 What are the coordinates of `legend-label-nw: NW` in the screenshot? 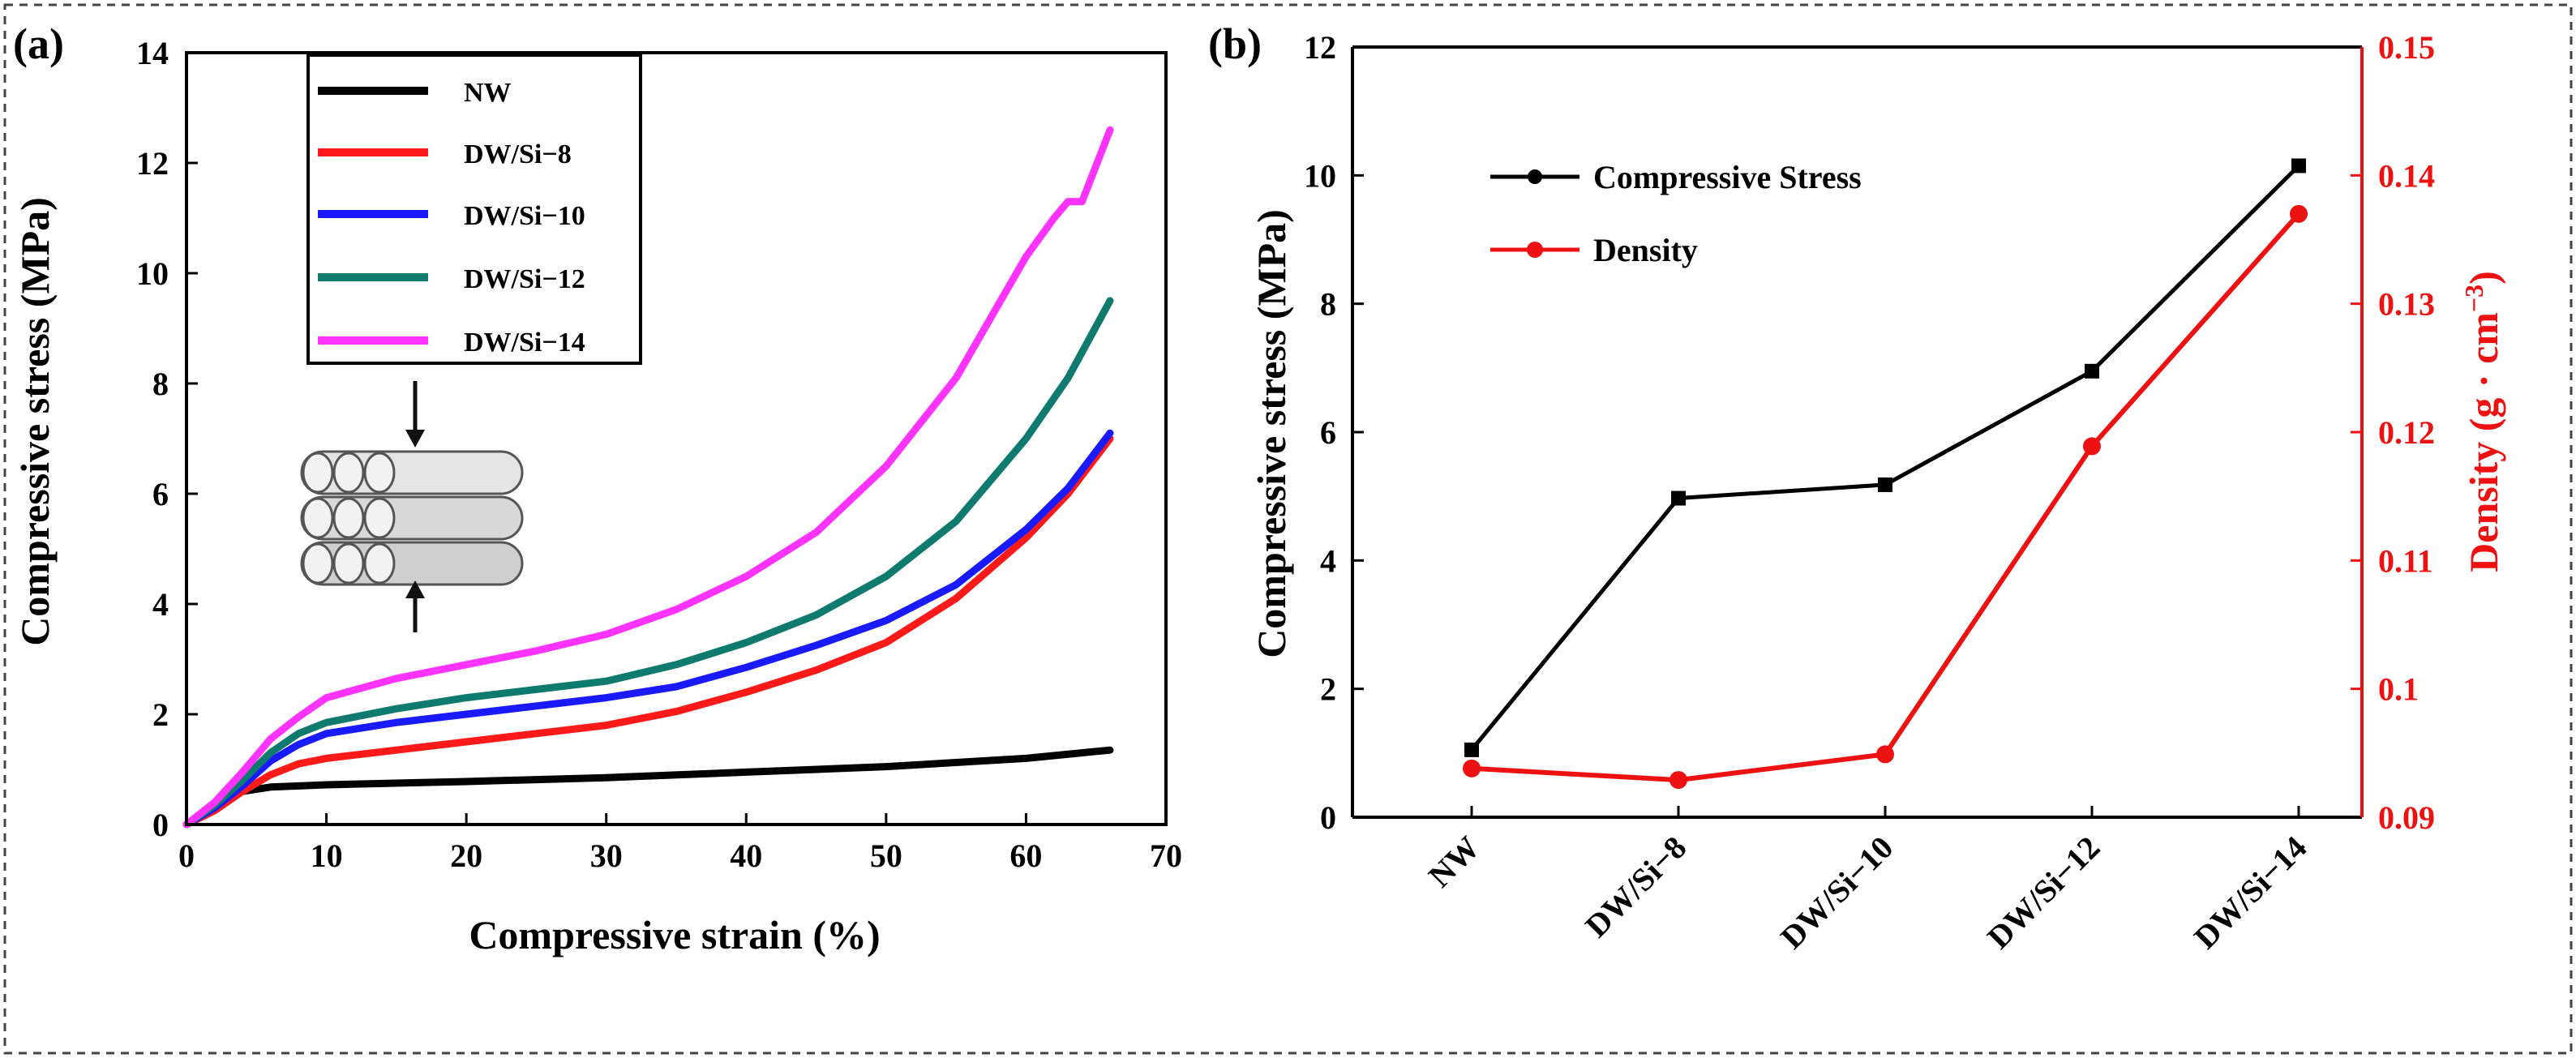 It's located at (488, 93).